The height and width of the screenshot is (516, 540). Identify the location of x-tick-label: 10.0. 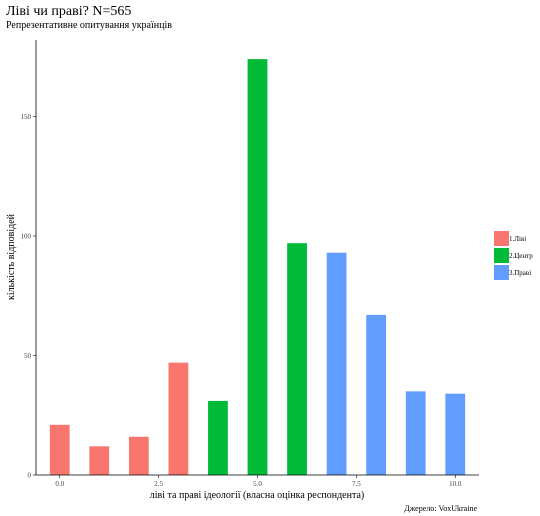
(455, 484).